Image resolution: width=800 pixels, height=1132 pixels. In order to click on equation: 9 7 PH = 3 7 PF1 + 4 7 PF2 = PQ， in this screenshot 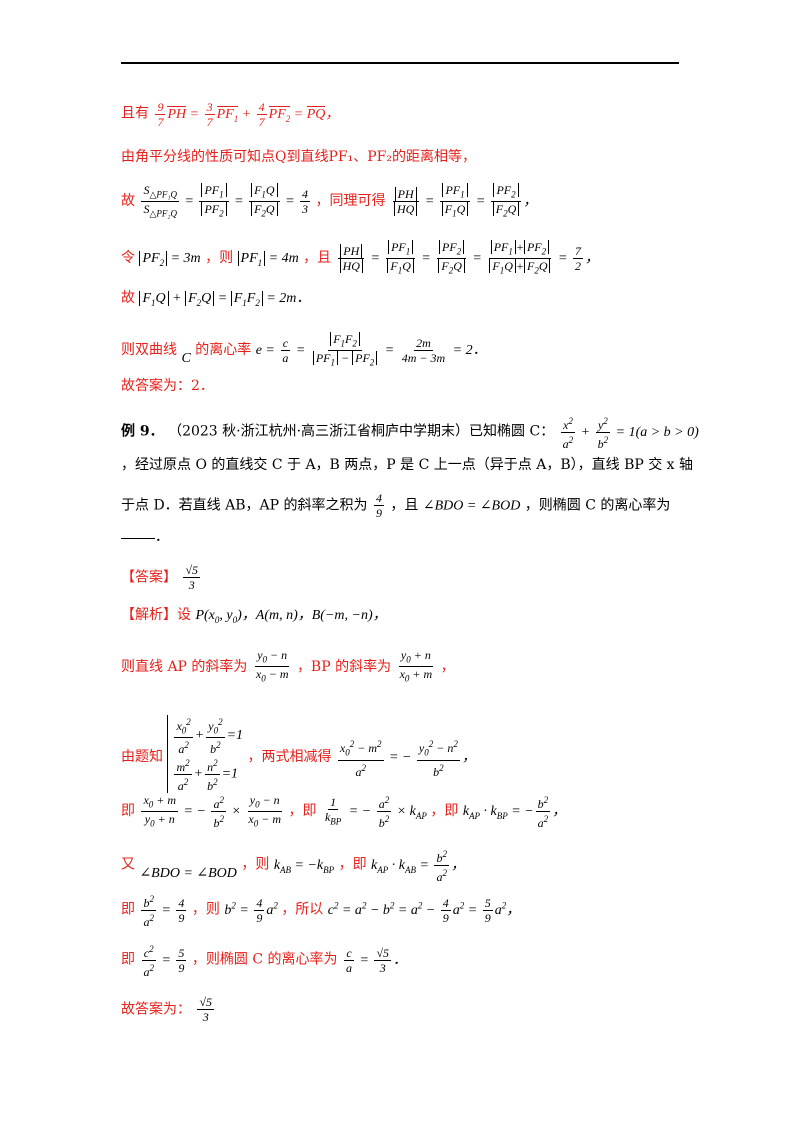, I will do `click(247, 114)`.